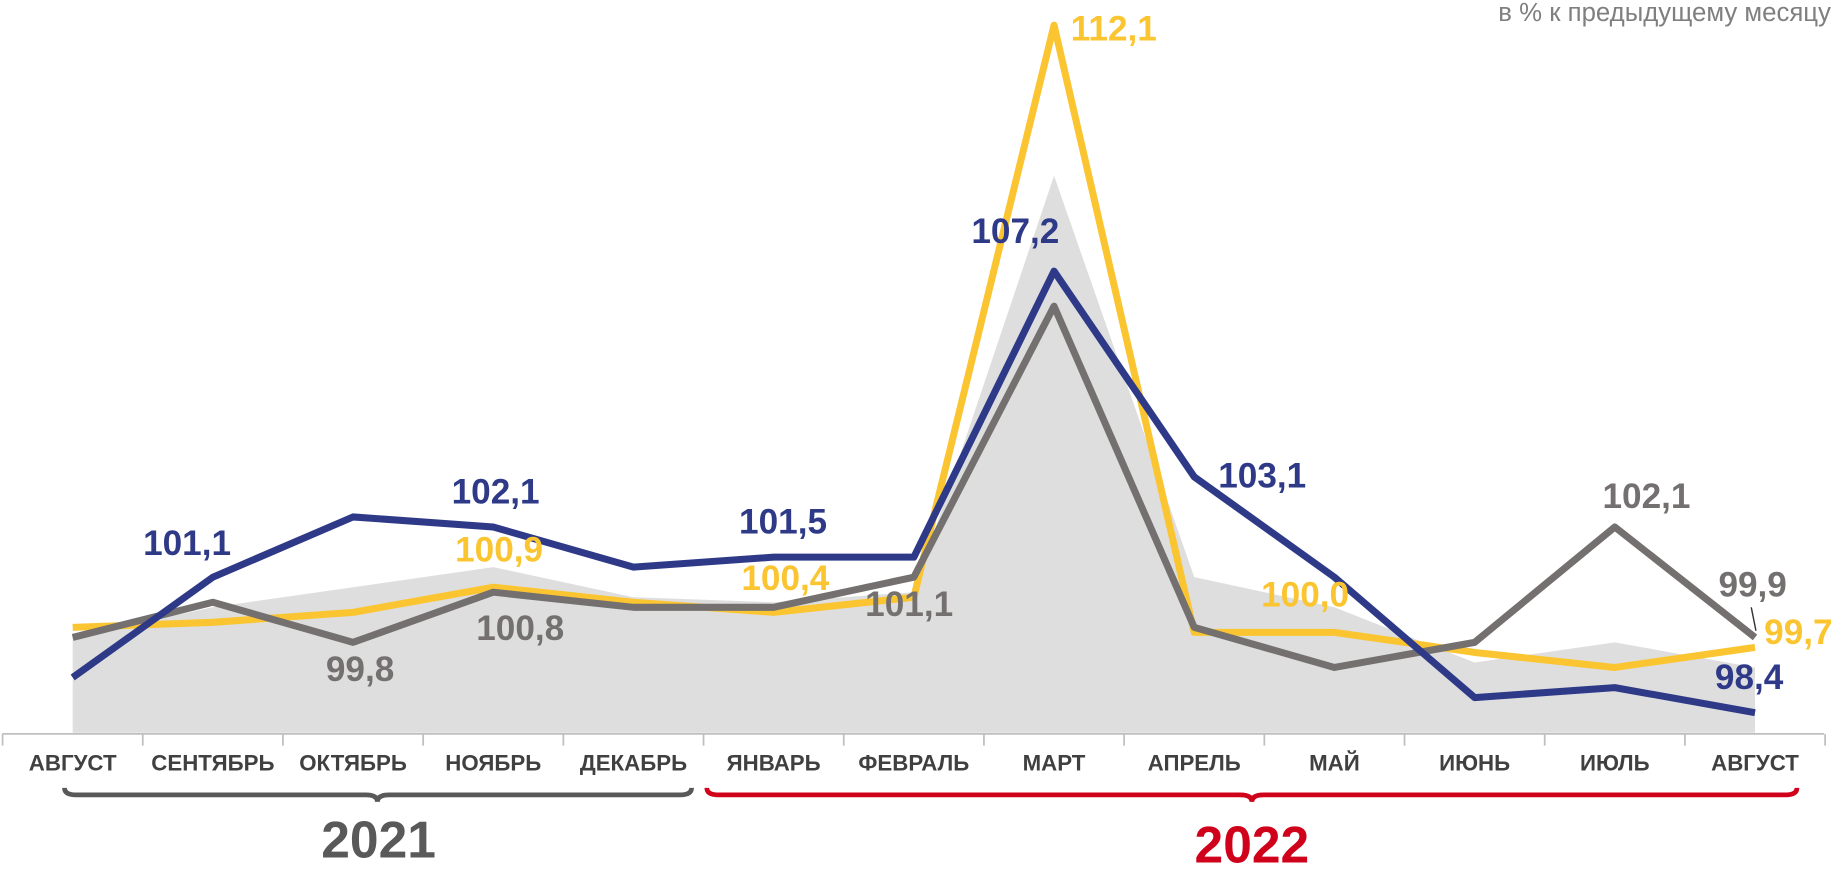 The image size is (1838, 870). I want to click on data-label: 103,1, so click(1262, 475).